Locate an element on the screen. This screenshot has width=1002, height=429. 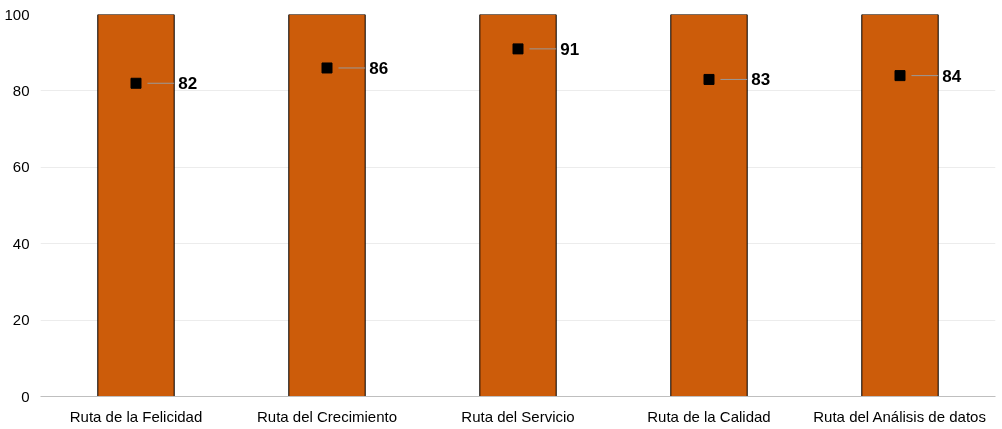
x-tick-label: Ruta de la Calidad is located at coordinates (709, 416).